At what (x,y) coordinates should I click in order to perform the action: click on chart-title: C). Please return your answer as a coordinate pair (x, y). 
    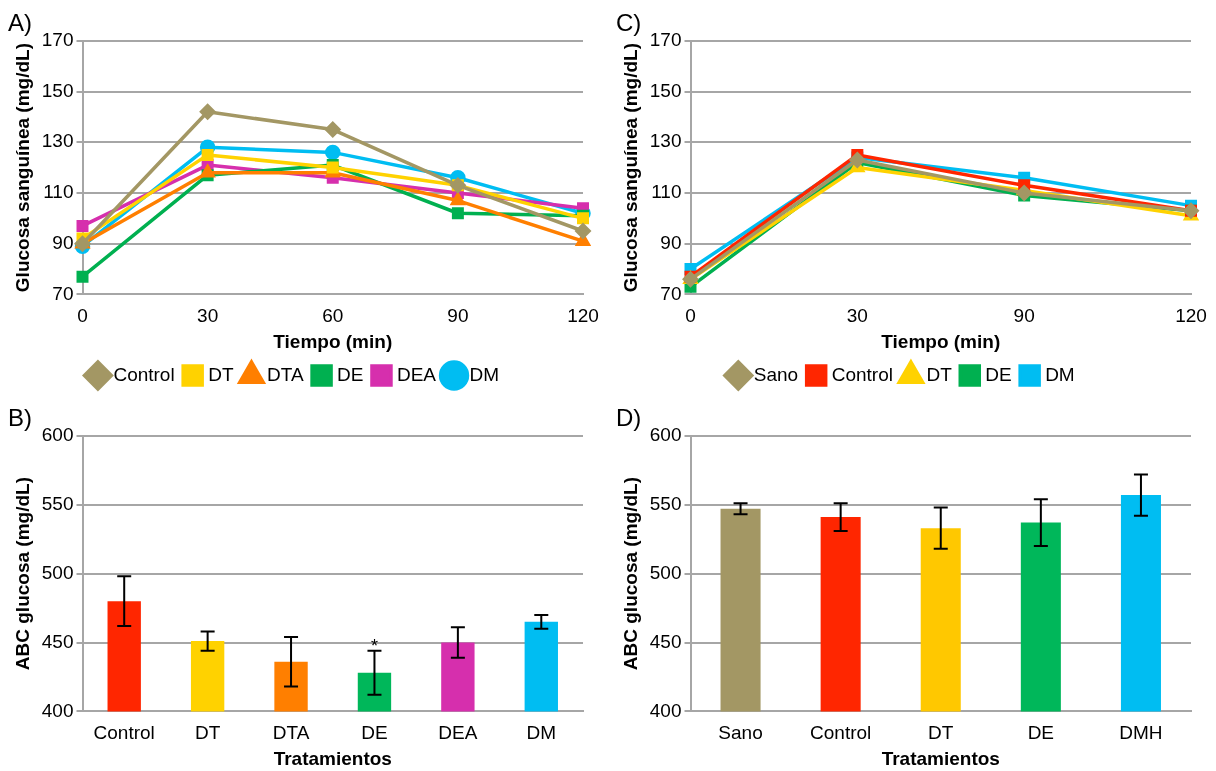
    Looking at the image, I should click on (629, 23).